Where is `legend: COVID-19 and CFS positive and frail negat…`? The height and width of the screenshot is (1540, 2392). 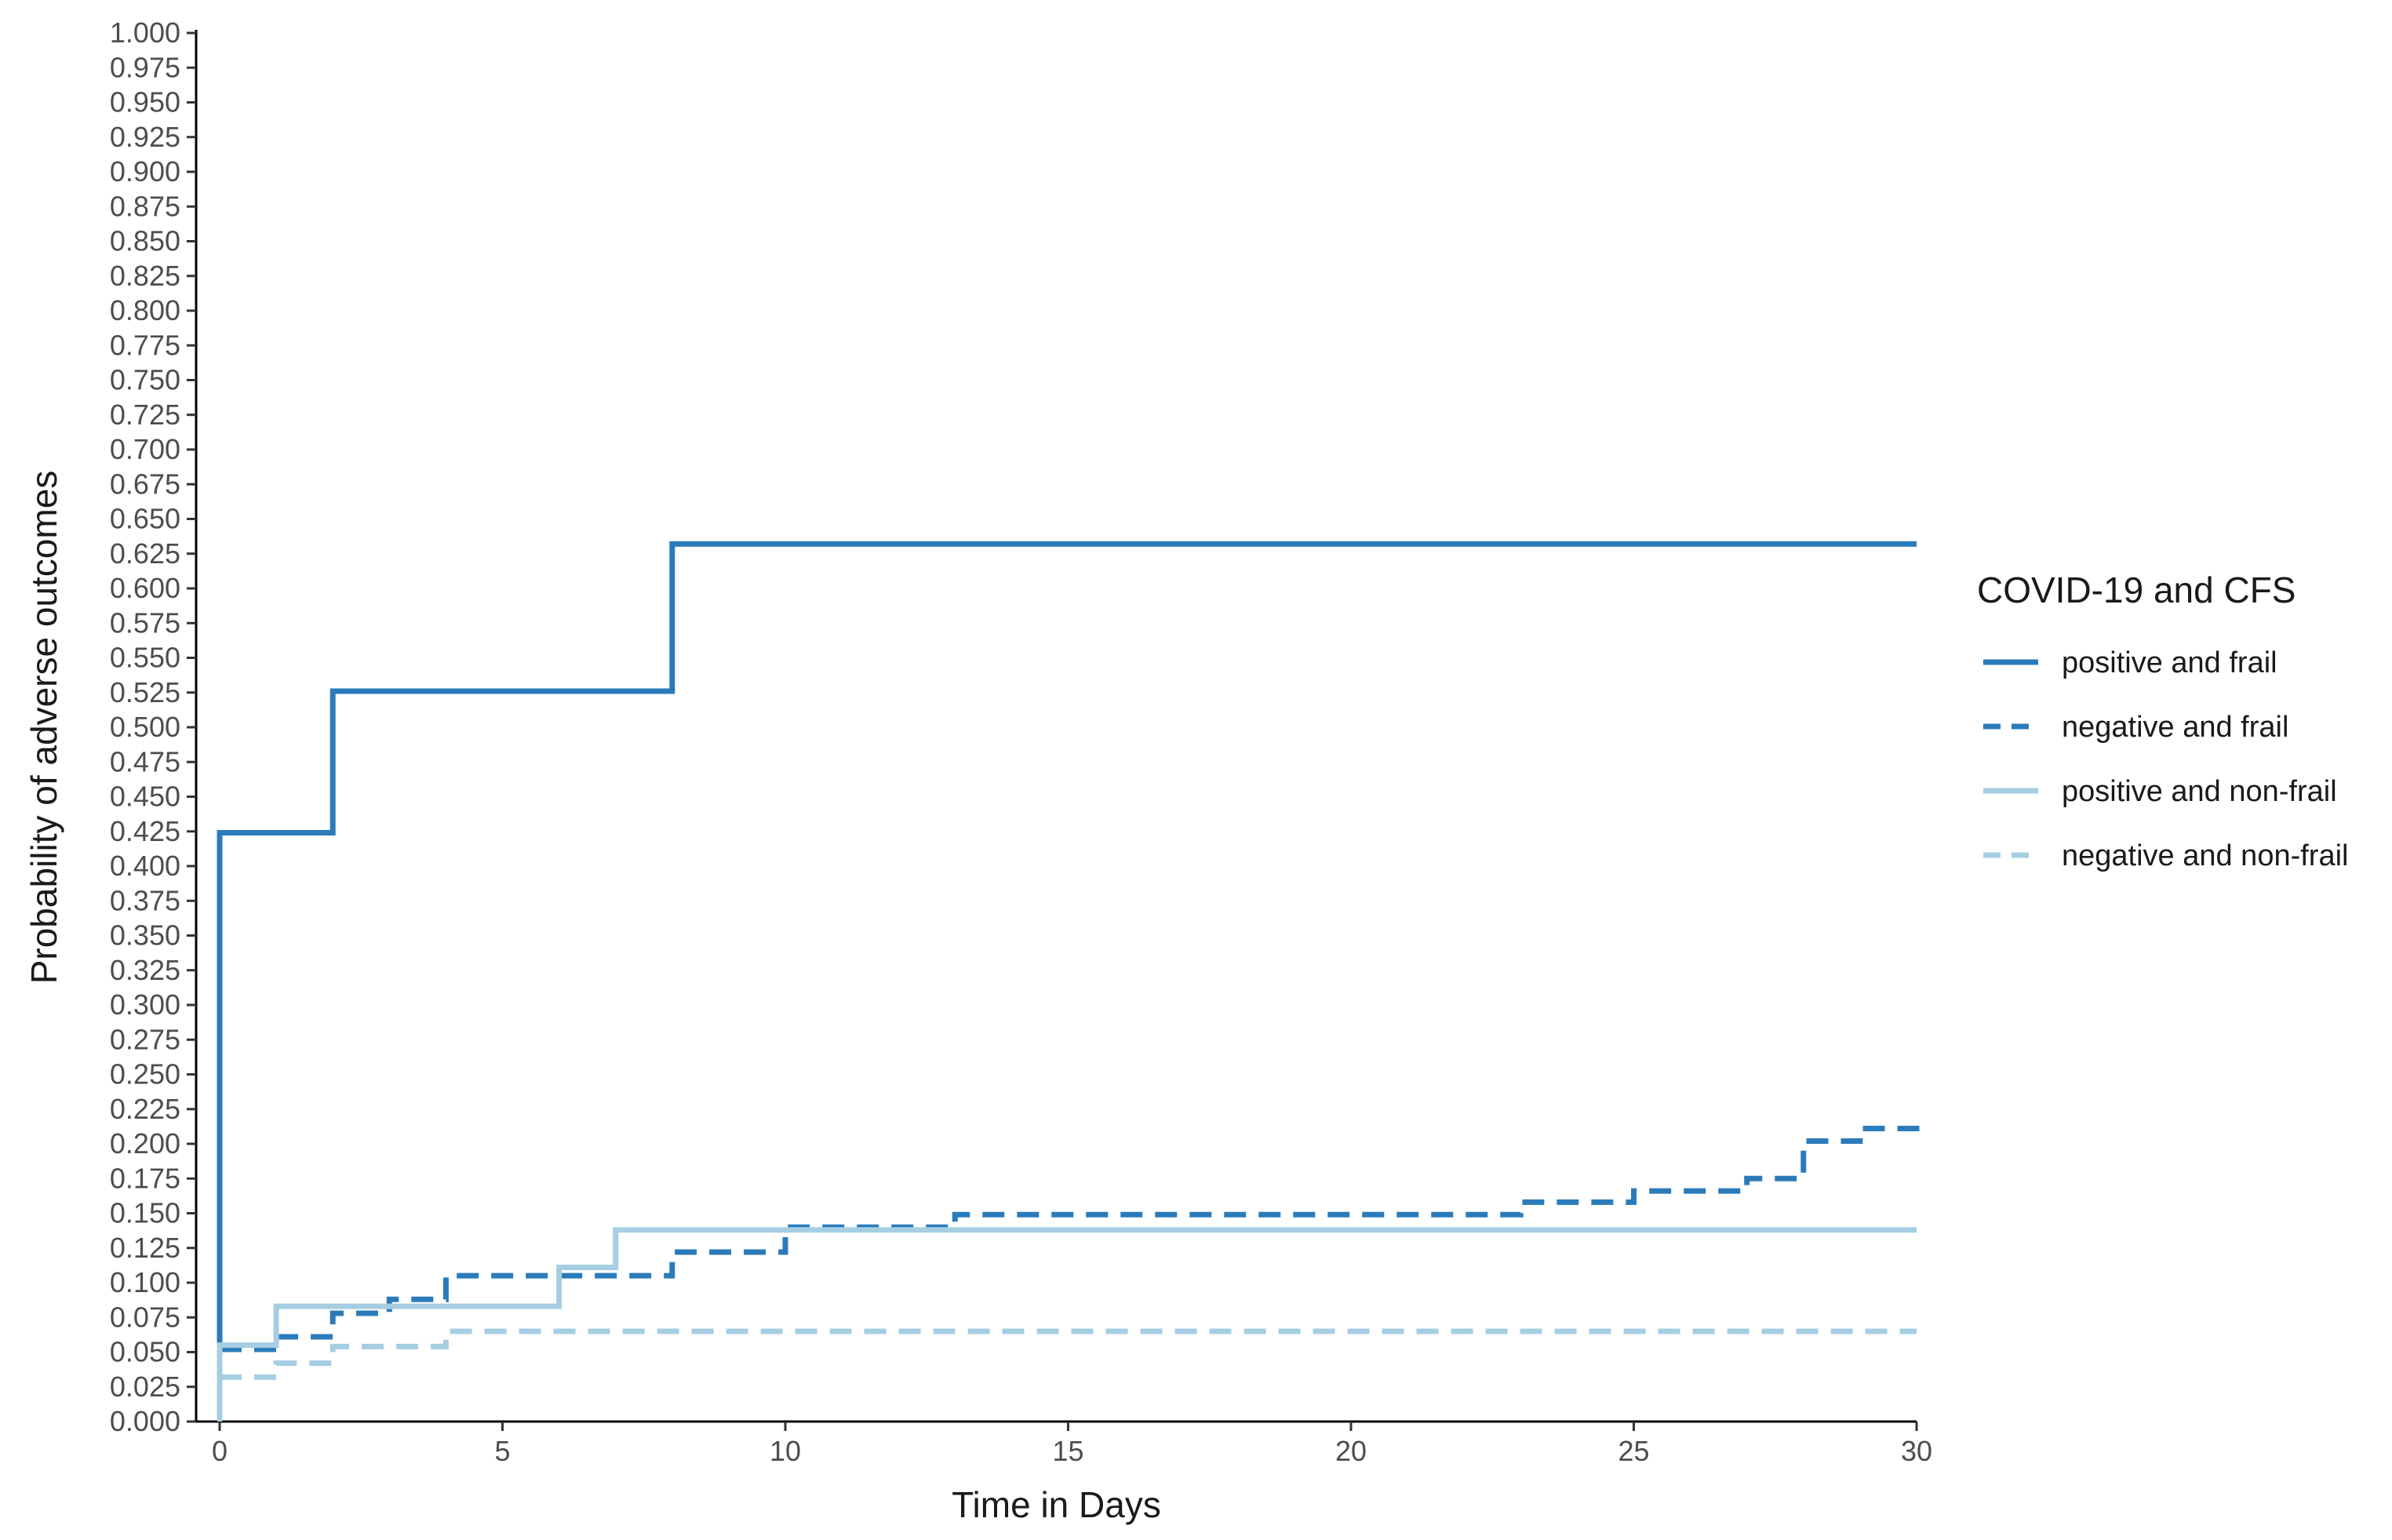 legend: COVID-19 and CFS positive and frail negat… is located at coordinates (2162, 721).